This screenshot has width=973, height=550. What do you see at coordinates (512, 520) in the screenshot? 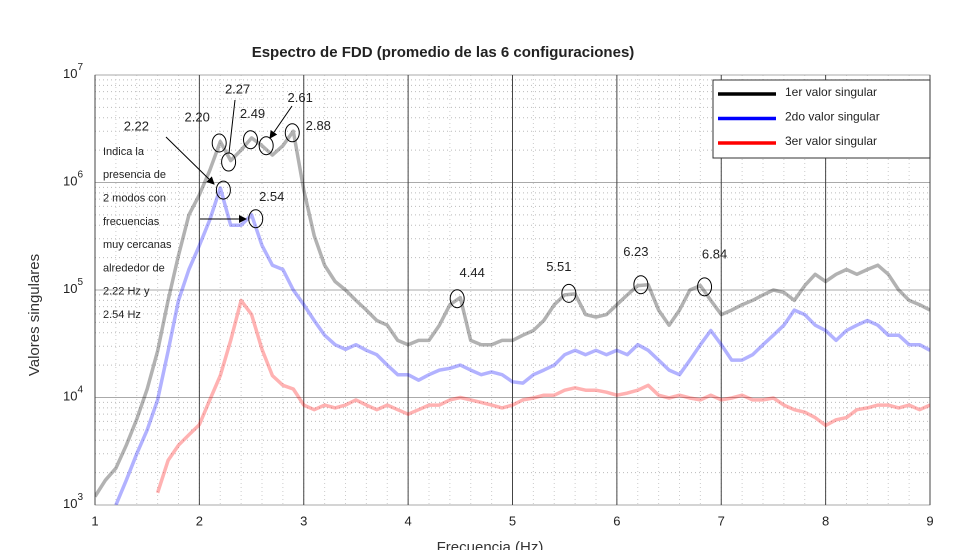
I see `x-tick-label: 5` at bounding box center [512, 520].